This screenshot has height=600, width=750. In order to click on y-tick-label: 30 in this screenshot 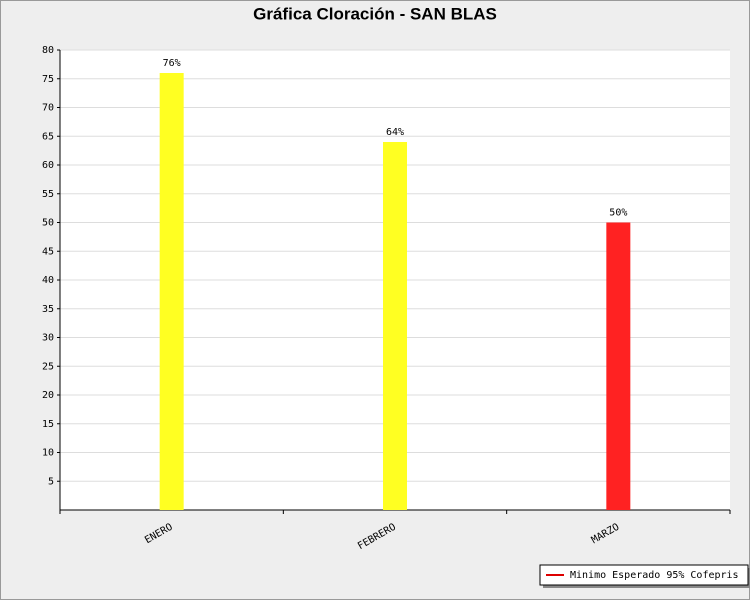, I will do `click(48, 338)`.